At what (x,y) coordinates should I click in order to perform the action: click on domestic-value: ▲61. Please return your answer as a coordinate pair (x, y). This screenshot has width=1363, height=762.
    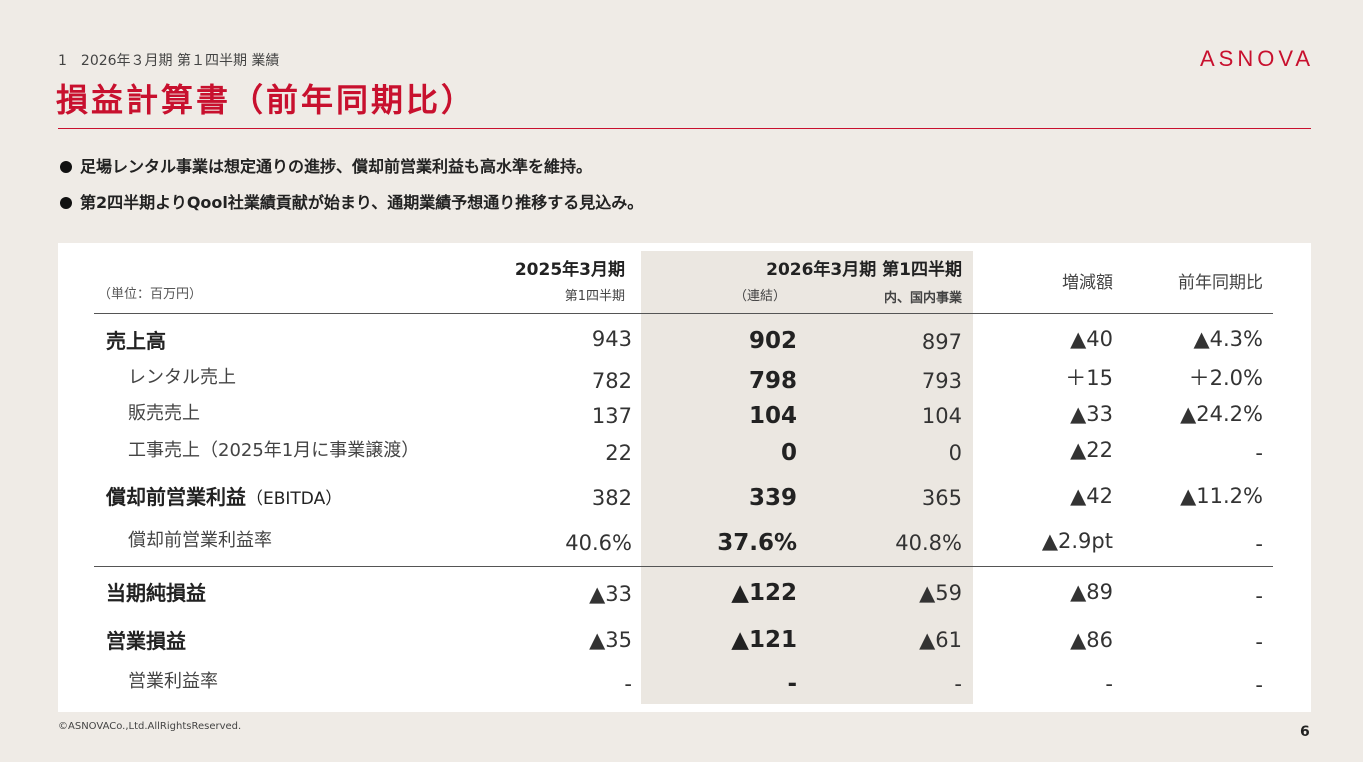
    Looking at the image, I should click on (940, 640).